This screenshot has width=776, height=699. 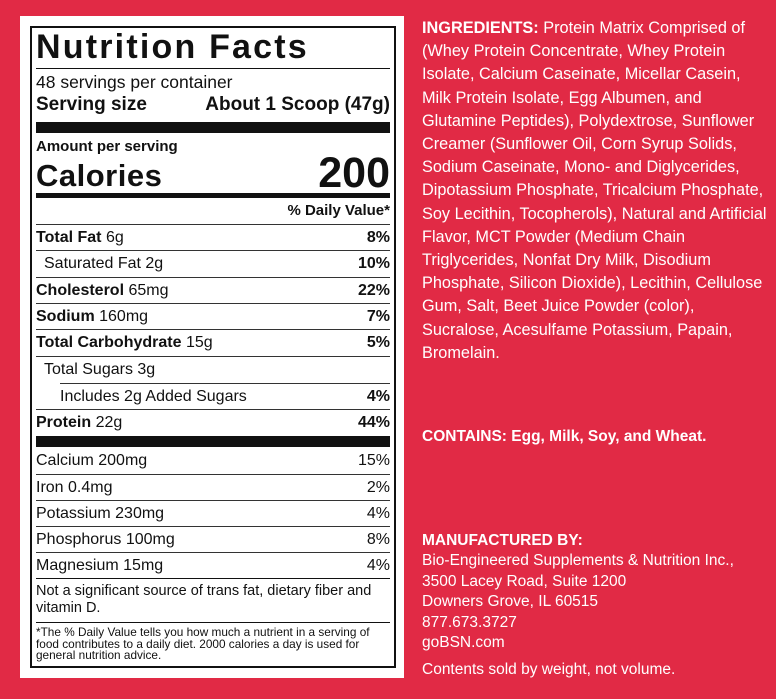 I want to click on daily-value: 15%, so click(x=373, y=460).